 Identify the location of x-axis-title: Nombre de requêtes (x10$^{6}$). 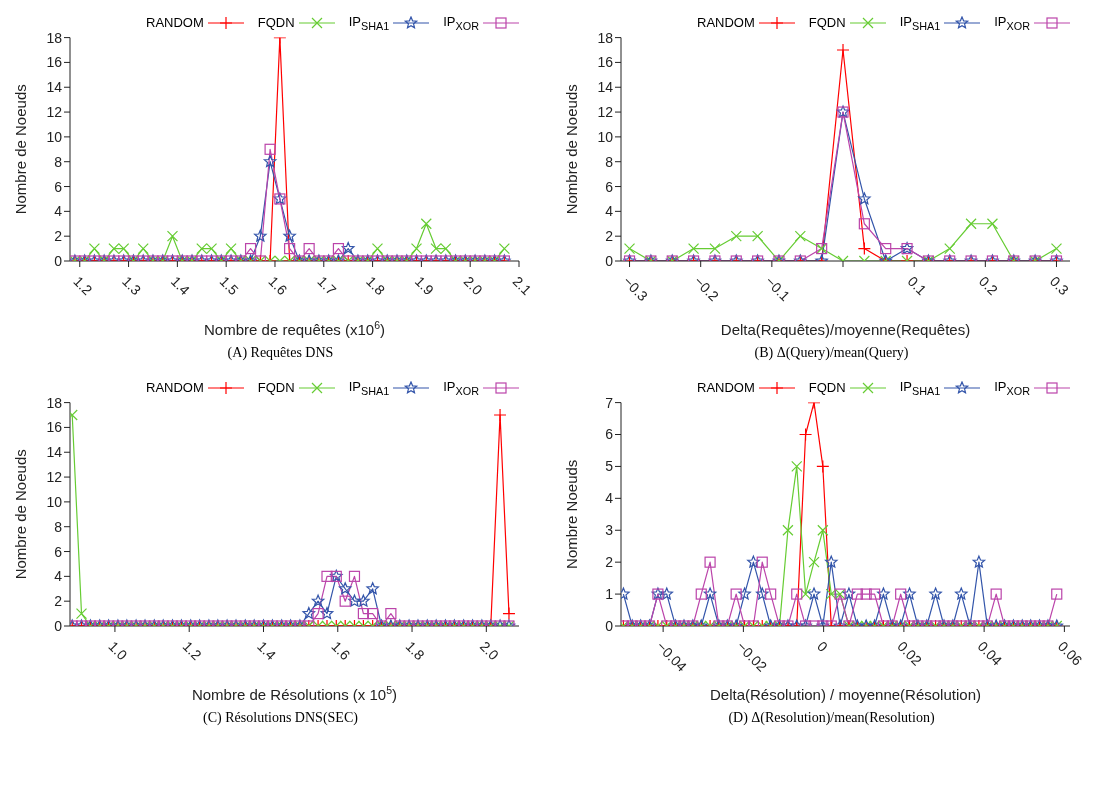
(294, 328).